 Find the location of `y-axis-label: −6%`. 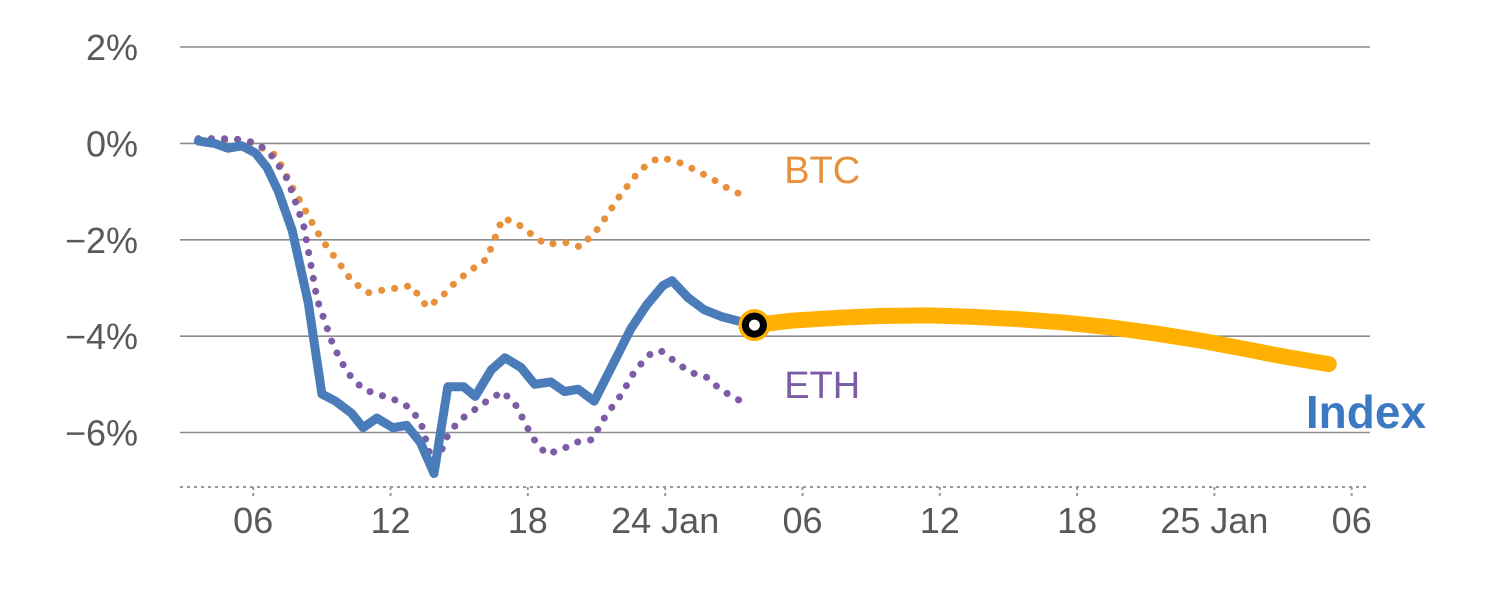

y-axis-label: −6% is located at coordinates (101, 433).